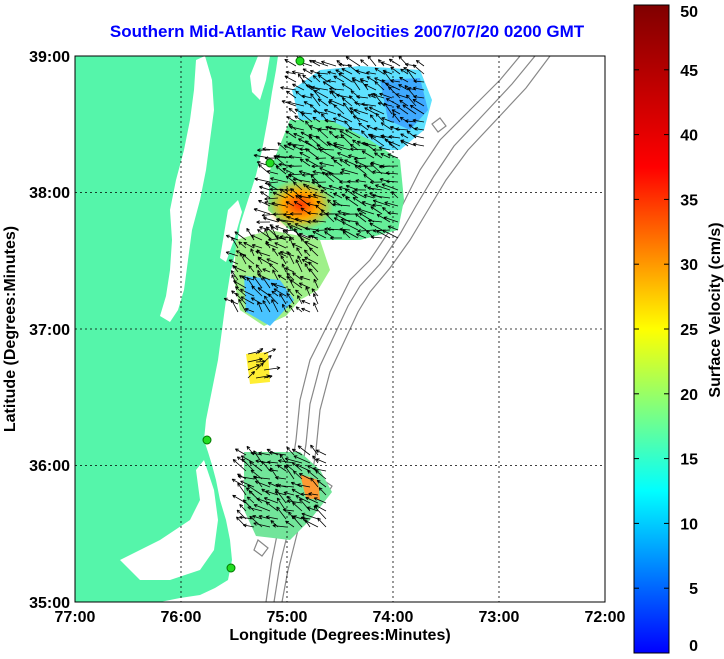  Describe the element at coordinates (49, 330) in the screenshot. I see `y-tick-label: 37:00` at that location.